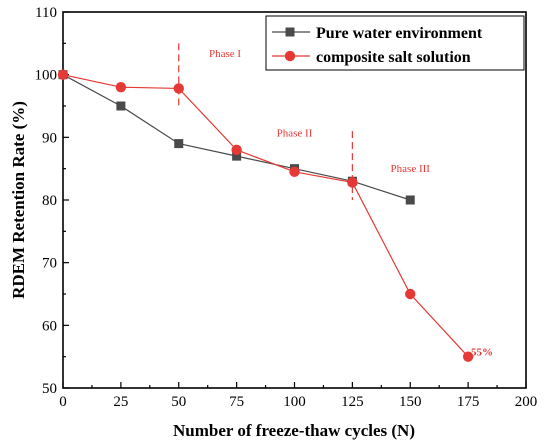 The image size is (550, 446). Describe the element at coordinates (46, 76) in the screenshot. I see `y-tick-label: 100` at that location.